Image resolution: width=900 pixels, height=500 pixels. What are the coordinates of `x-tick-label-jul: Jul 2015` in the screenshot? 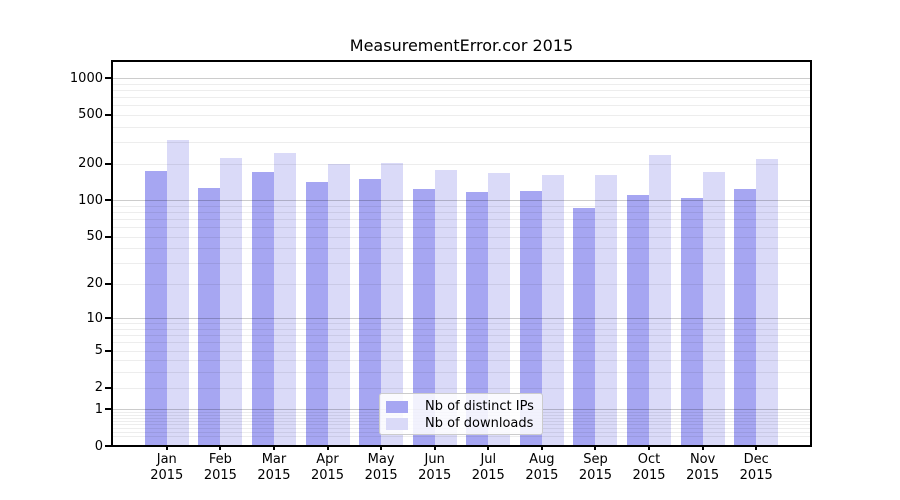 It's located at (488, 468).